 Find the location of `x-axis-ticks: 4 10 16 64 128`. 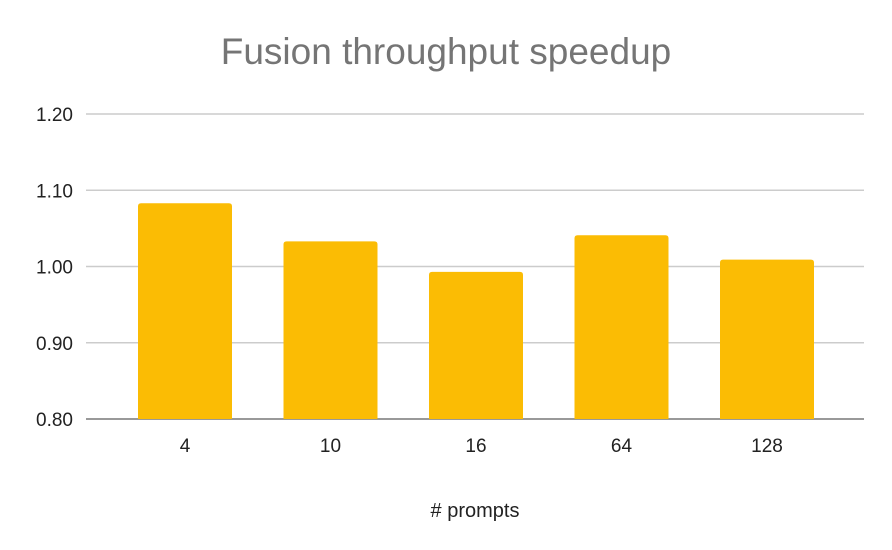

x-axis-ticks: 4 10 16 64 128 is located at coordinates (481, 446).